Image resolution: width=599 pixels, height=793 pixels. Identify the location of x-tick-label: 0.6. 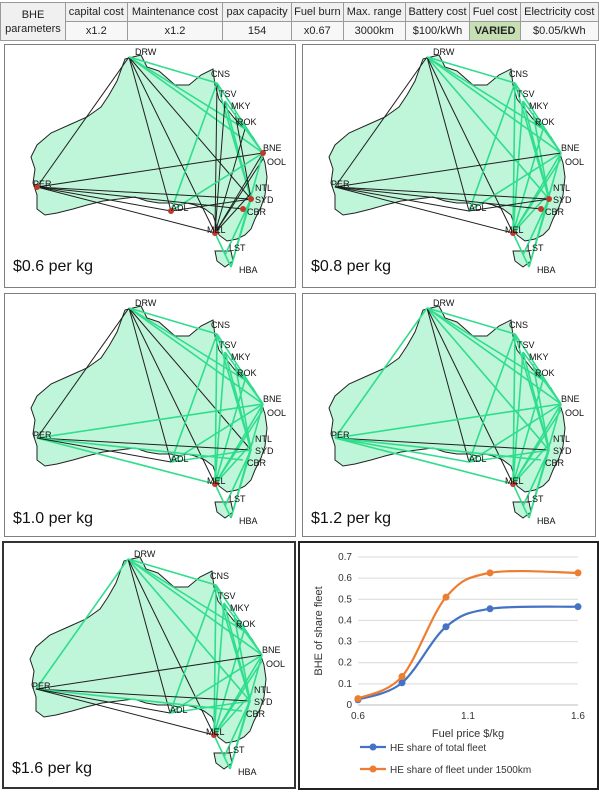
(358, 716).